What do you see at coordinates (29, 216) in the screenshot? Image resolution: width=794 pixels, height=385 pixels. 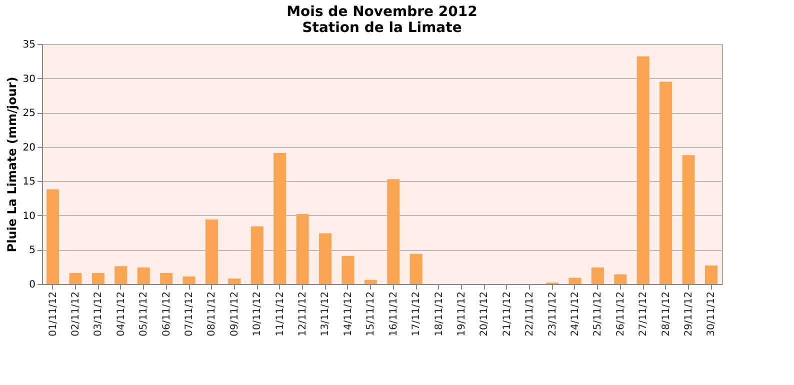 I see `y-tick-label: 10` at bounding box center [29, 216].